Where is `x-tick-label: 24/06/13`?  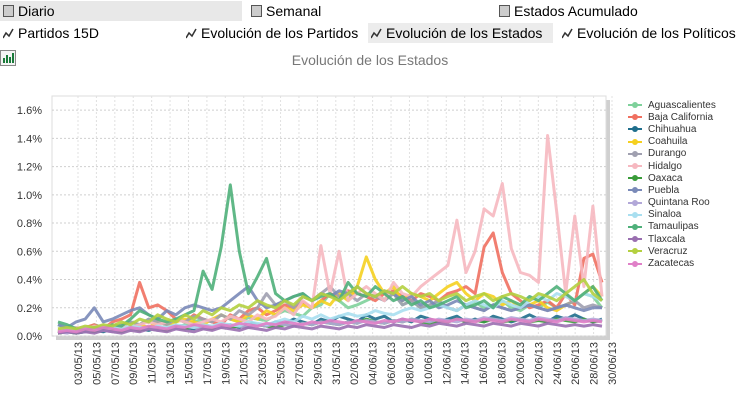
x-tick-label: 24/06/13 is located at coordinates (558, 363).